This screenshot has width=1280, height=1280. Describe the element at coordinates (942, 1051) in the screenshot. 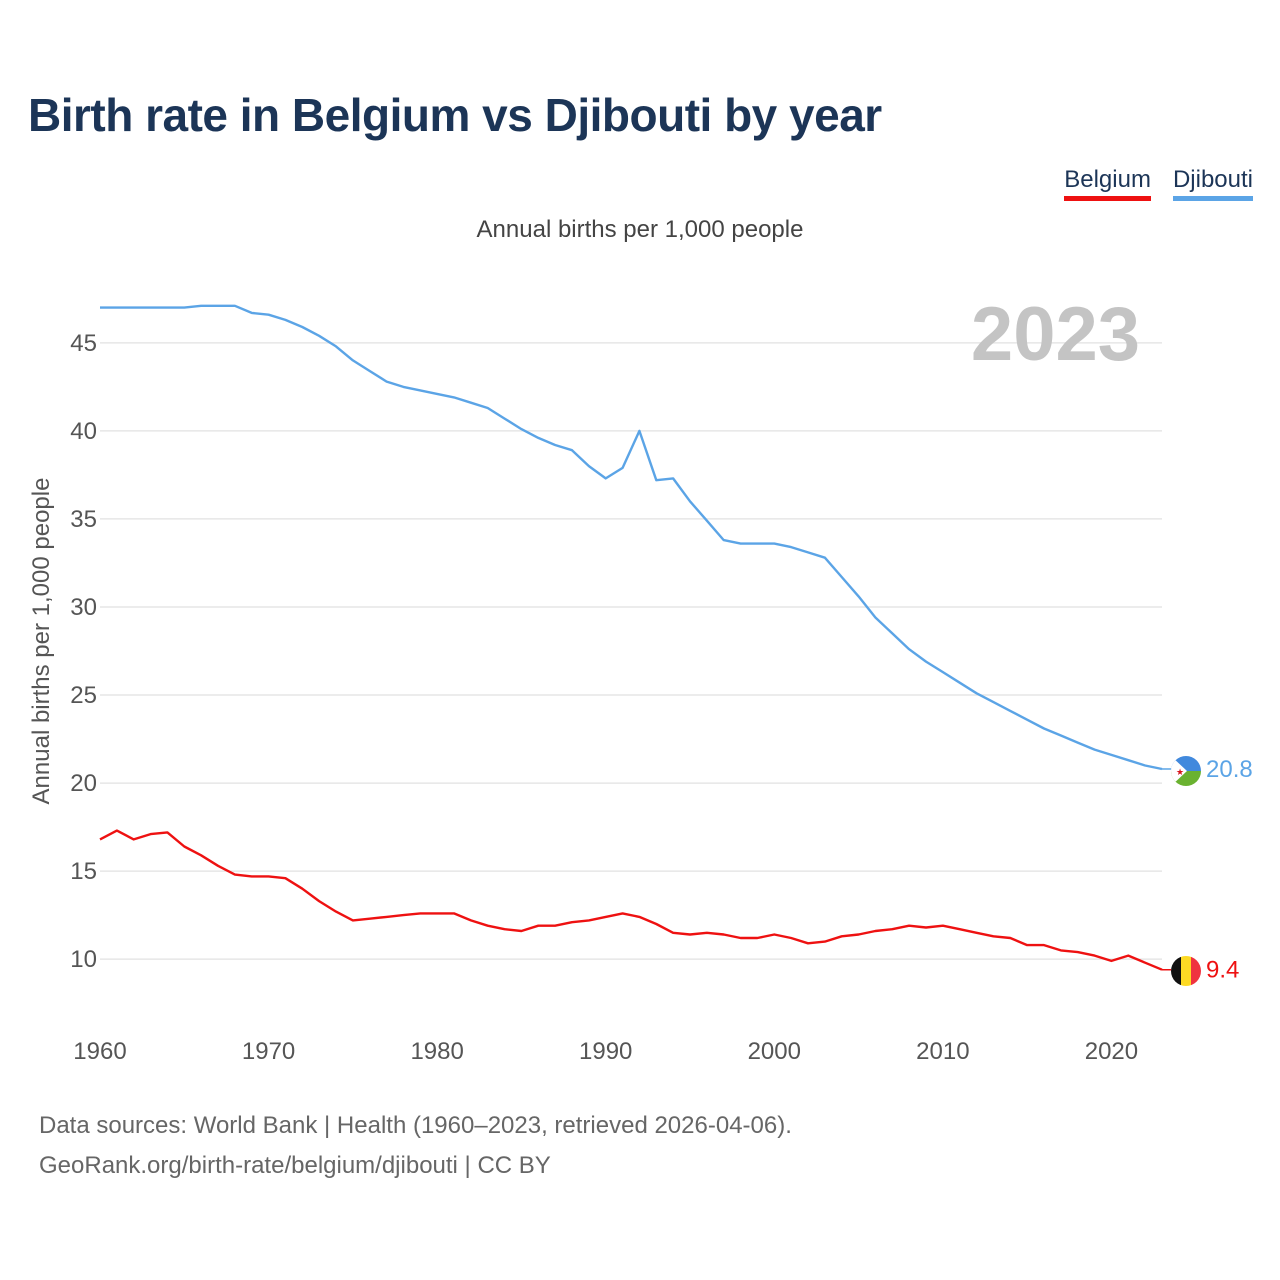

I see `x-tick-label: 2010` at that location.